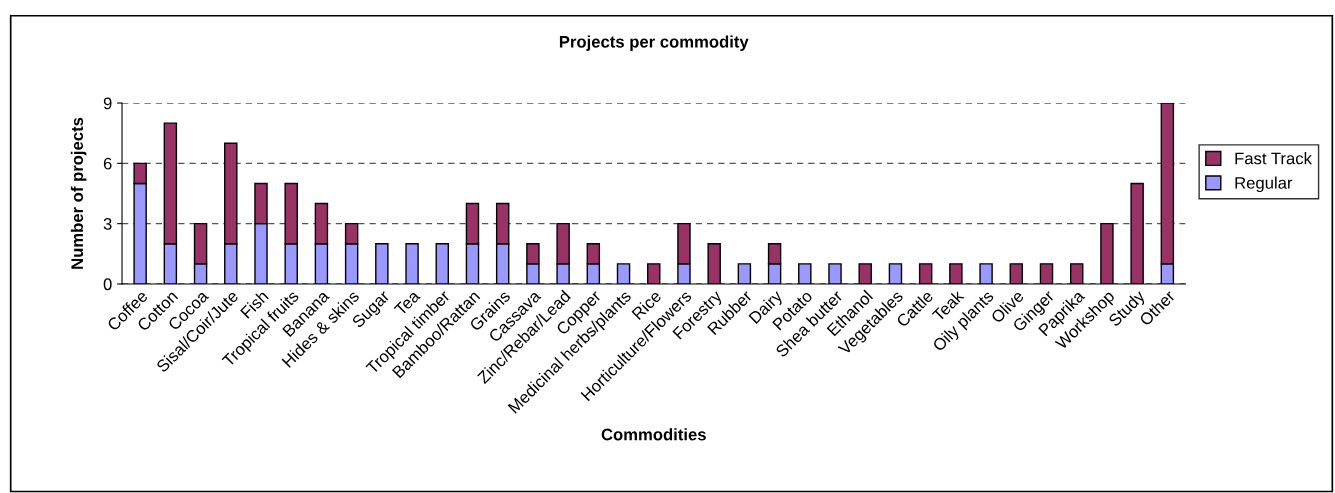  I want to click on y-tick-label: 0, so click(107, 284).